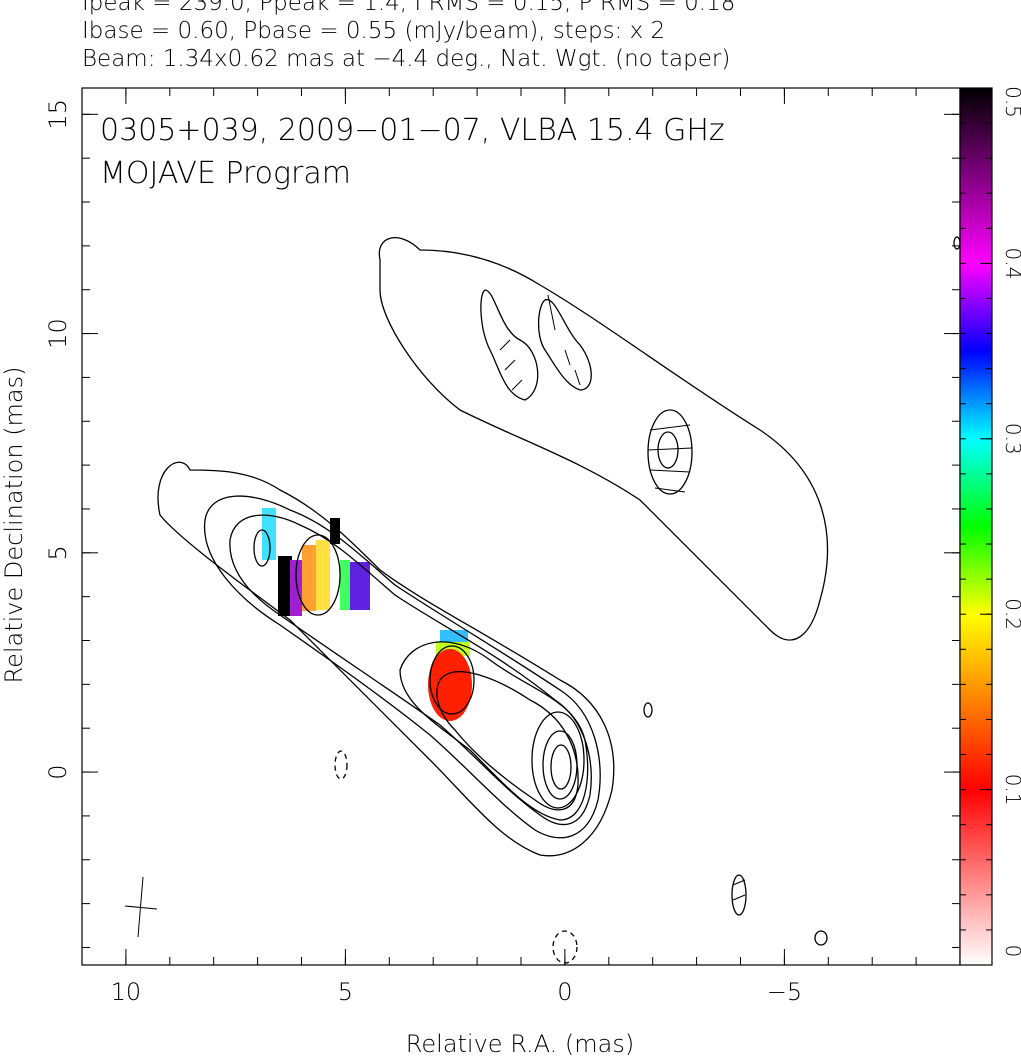  I want to click on colorbar-tick-label: 0.5, so click(1011, 102).